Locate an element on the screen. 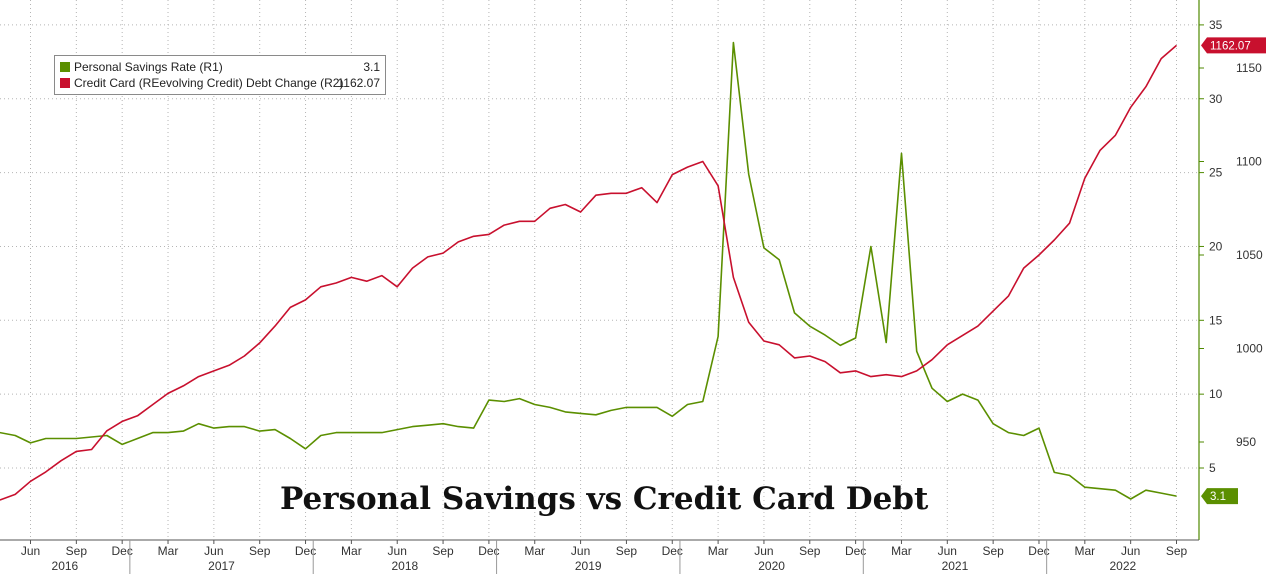  chart-title: Personal Savings vs Credit Card Debt is located at coordinates (604, 499).